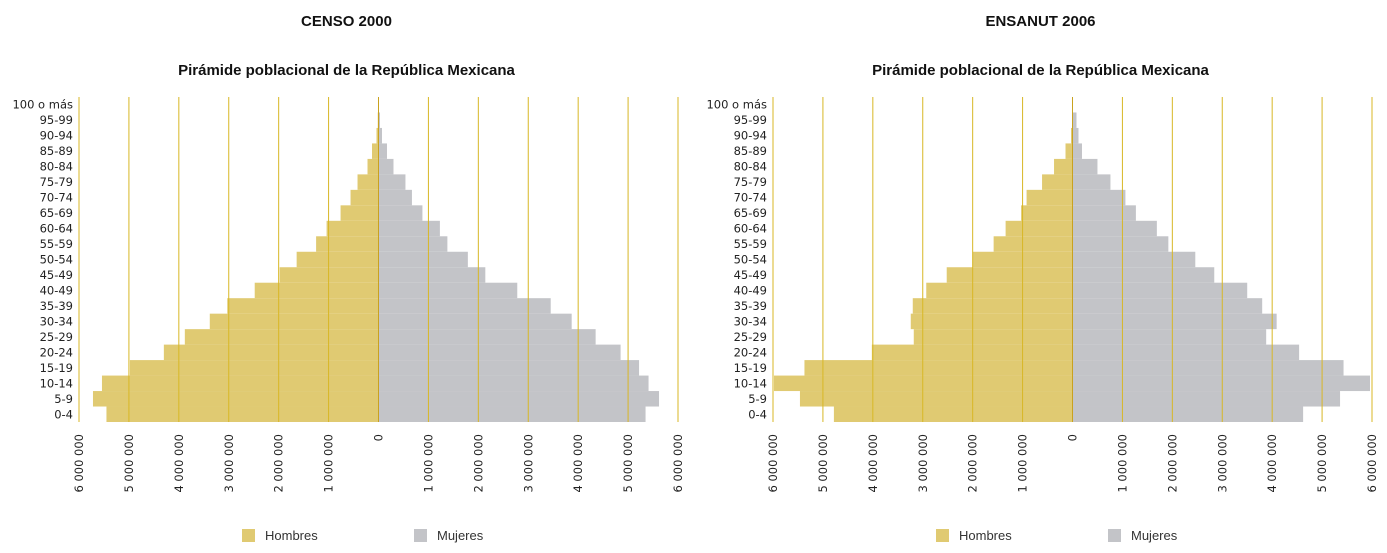 The width and height of the screenshot is (1387, 553). What do you see at coordinates (750, 213) in the screenshot?
I see `age-group-label: 65-69` at bounding box center [750, 213].